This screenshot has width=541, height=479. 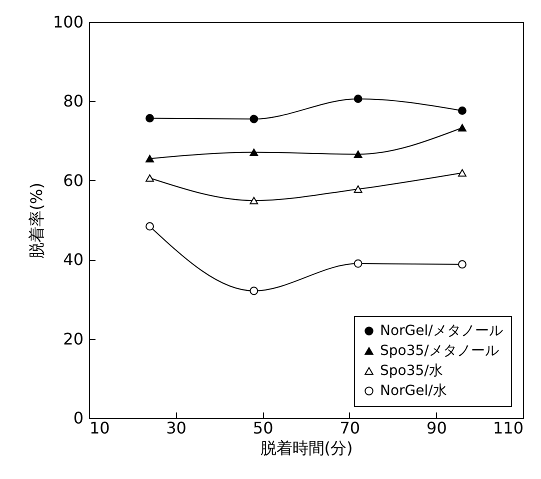 What do you see at coordinates (100, 428) in the screenshot?
I see `x-tick-label: 10` at bounding box center [100, 428].